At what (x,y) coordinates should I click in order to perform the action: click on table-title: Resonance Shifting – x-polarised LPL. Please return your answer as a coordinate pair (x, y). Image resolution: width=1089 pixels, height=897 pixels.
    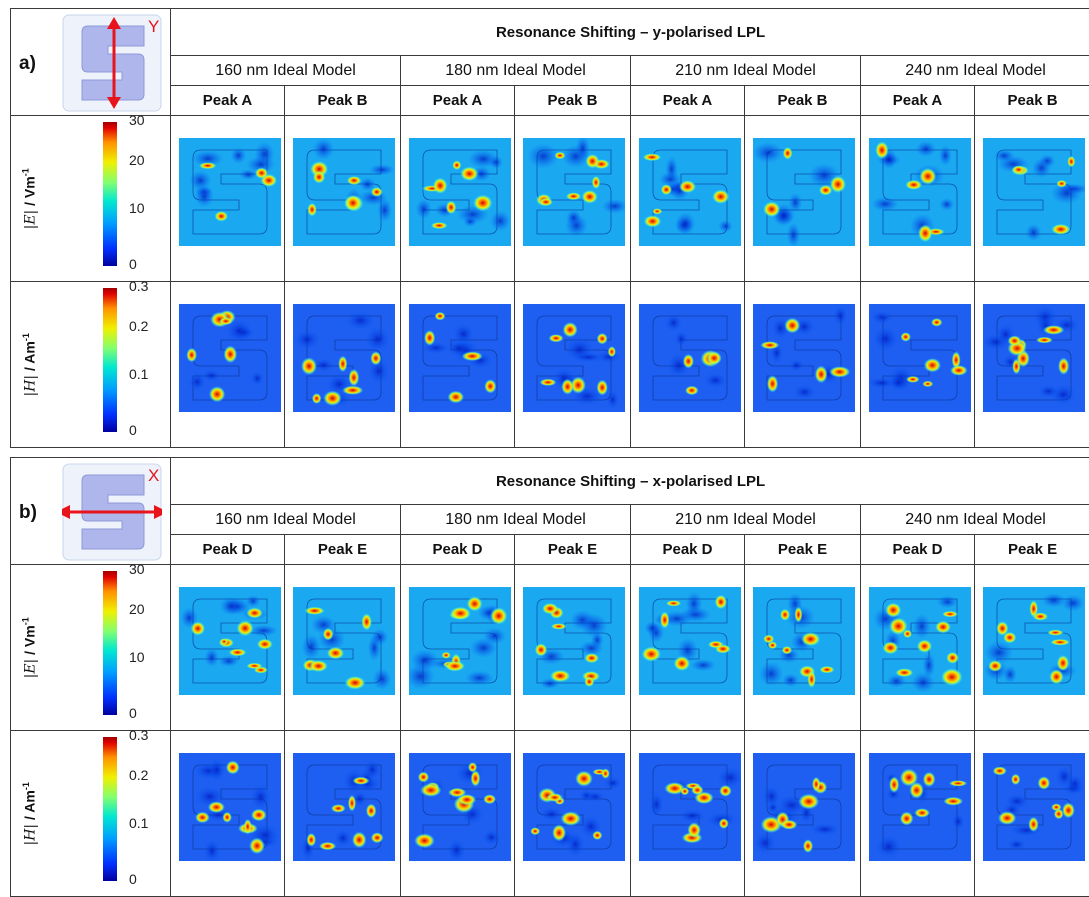
    Looking at the image, I should click on (630, 481).